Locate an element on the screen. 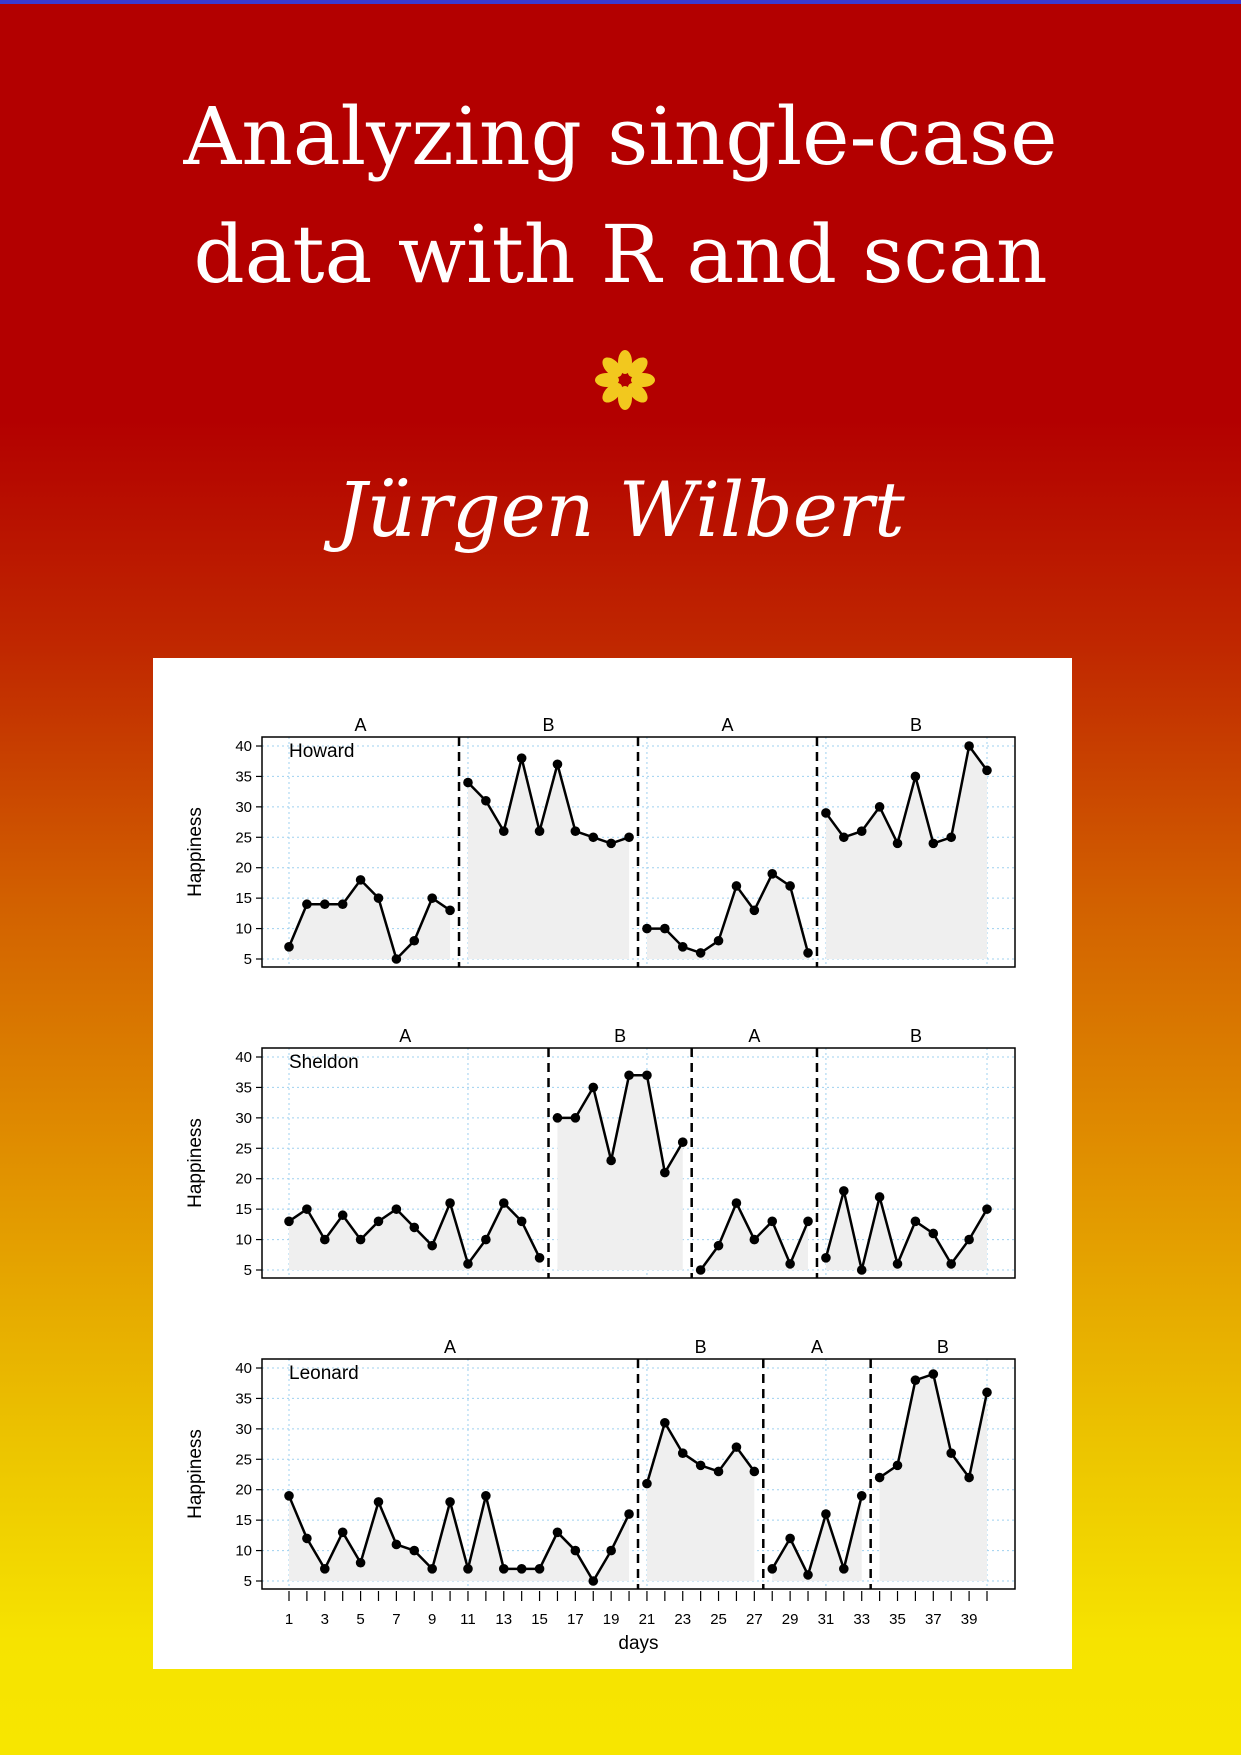 The width and height of the screenshot is (1241, 1755). x-tick-label: 15 is located at coordinates (539, 1619).